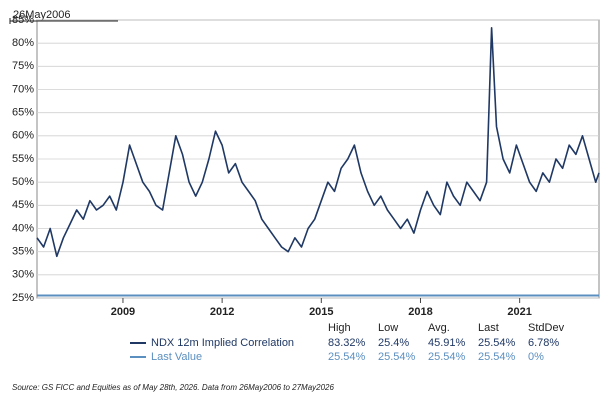  I want to click on legend-label: NDX 12m Implied Correlation, so click(222, 343).